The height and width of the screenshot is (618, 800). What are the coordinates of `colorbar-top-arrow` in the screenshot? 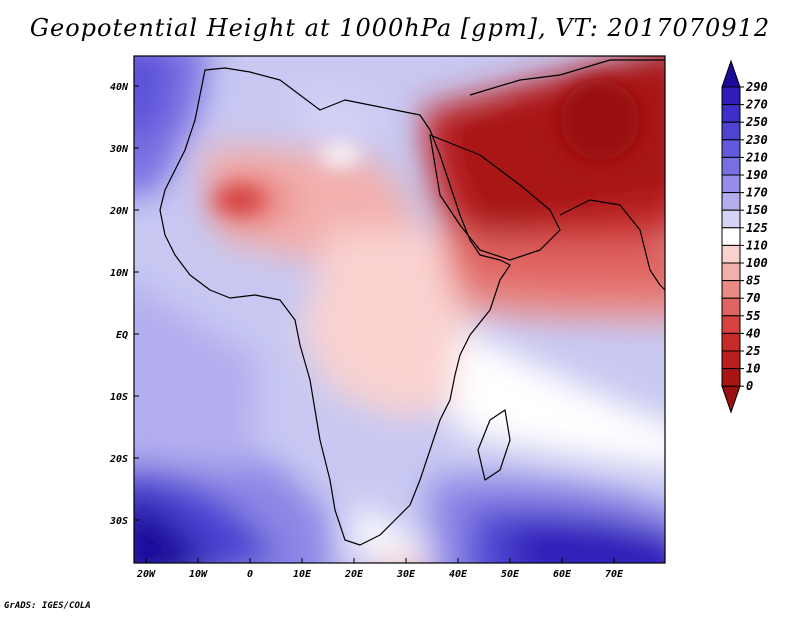 It's located at (731, 73).